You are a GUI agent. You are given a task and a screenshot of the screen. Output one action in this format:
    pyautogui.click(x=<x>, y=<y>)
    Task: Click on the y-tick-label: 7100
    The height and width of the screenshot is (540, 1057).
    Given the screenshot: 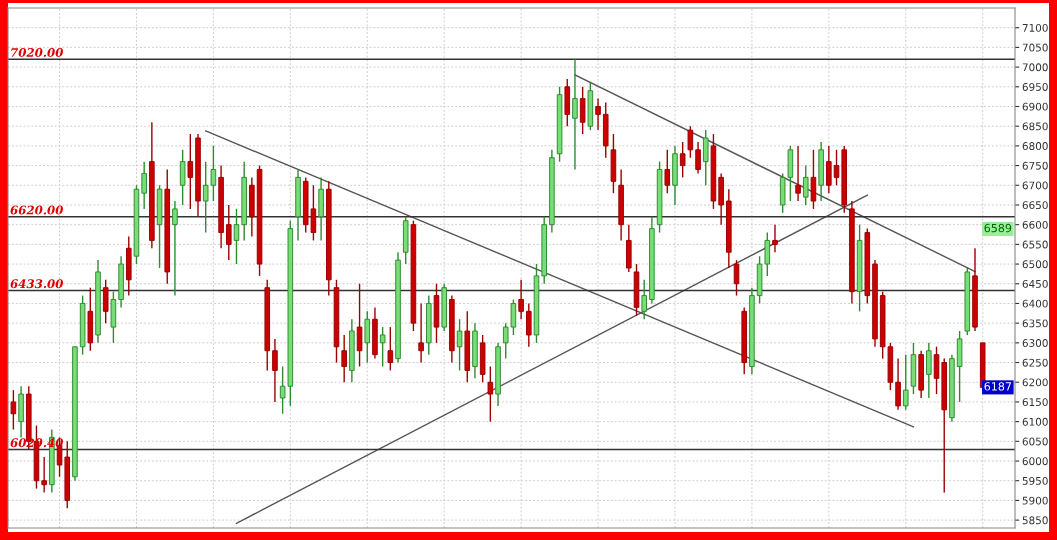 What is the action you would take?
    pyautogui.click(x=1035, y=27)
    